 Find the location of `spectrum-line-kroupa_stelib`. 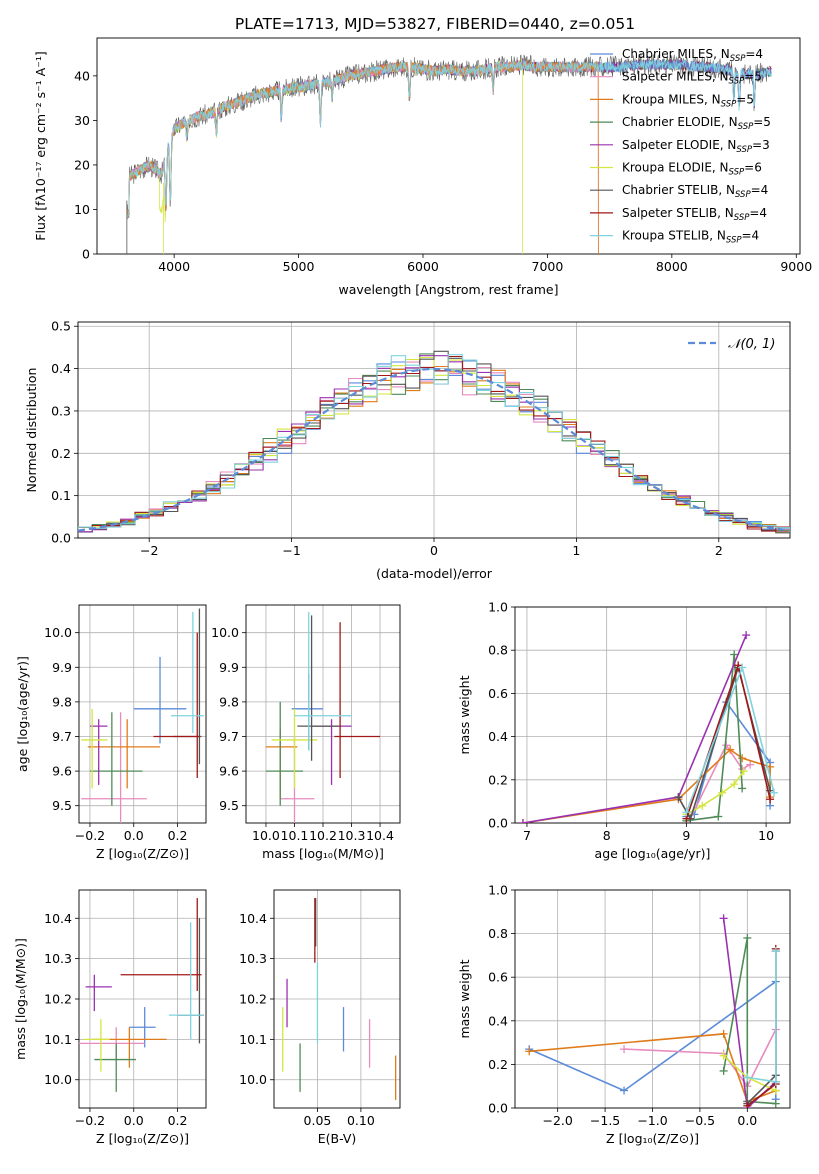

spectrum-line-kroupa_stelib is located at coordinates (449, 138).